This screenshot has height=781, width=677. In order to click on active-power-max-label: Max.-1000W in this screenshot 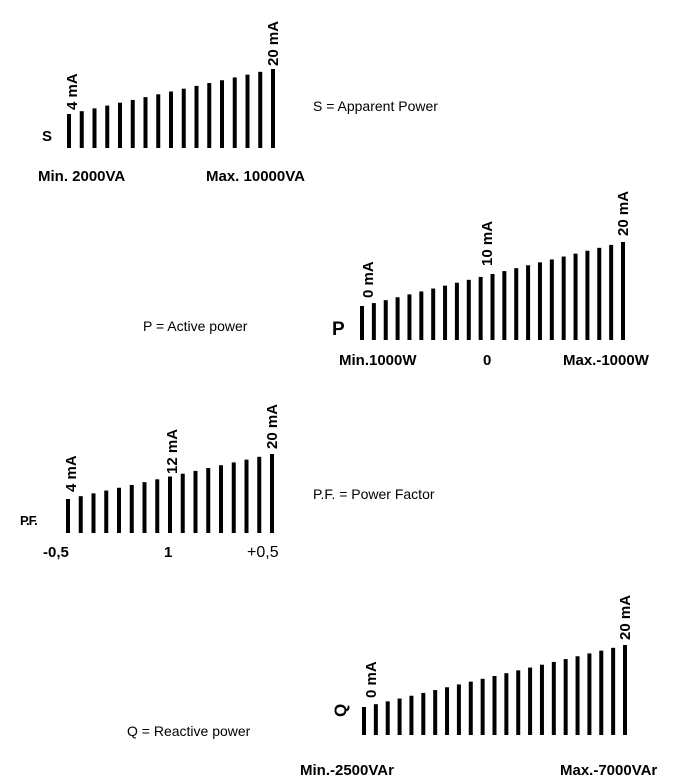, I will do `click(606, 360)`.